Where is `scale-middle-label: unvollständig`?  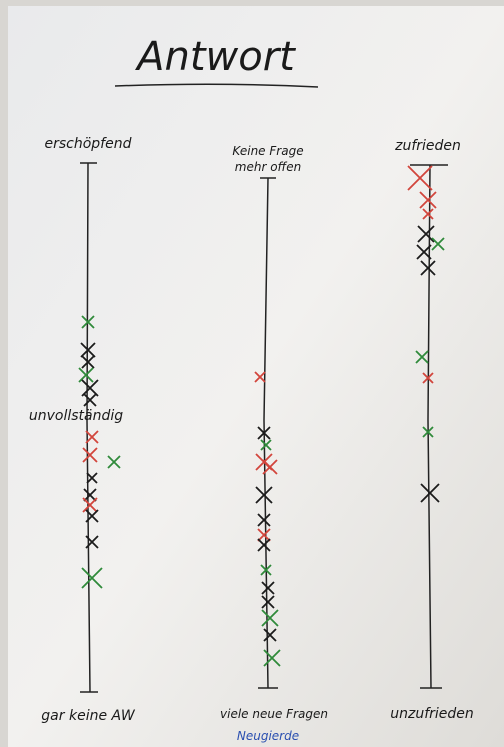 scale-middle-label: unvollständig is located at coordinates (76, 416).